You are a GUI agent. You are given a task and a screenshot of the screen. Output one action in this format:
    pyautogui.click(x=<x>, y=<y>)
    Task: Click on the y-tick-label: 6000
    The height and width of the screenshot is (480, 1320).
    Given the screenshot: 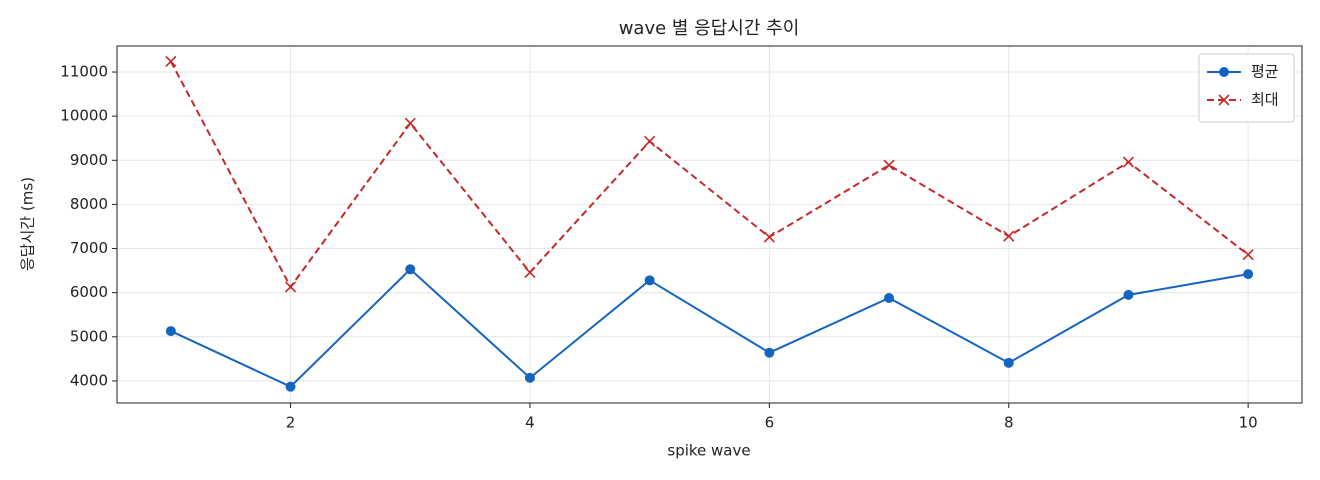 What is the action you would take?
    pyautogui.click(x=89, y=292)
    